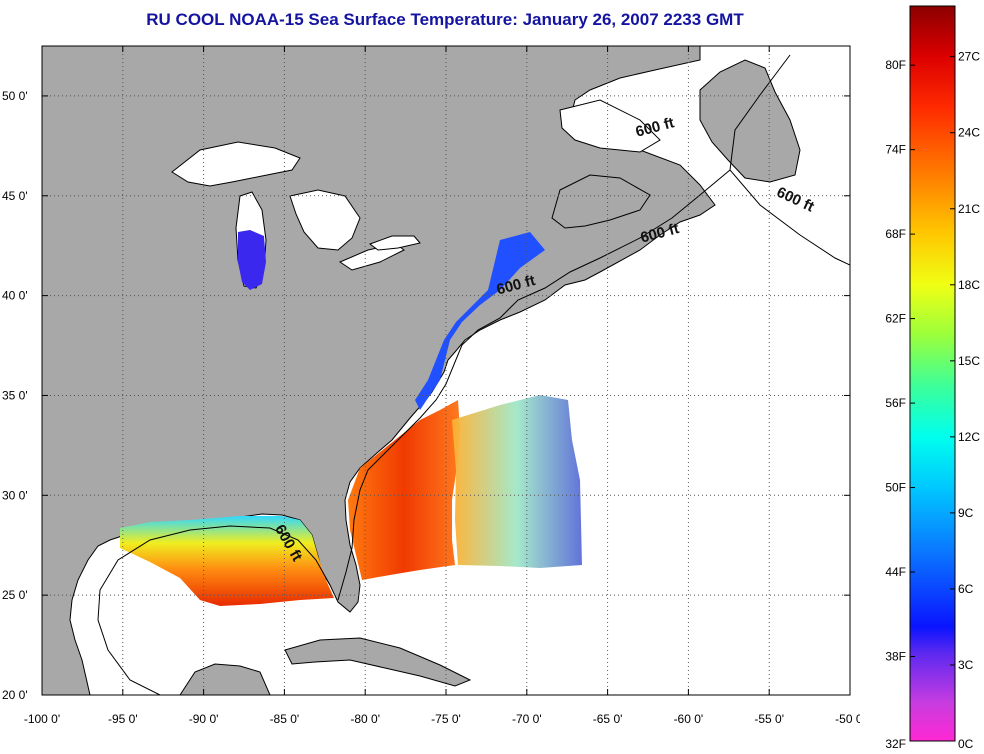 Image resolution: width=984 pixels, height=754 pixels. I want to click on colorbar-scale, so click(932, 373).